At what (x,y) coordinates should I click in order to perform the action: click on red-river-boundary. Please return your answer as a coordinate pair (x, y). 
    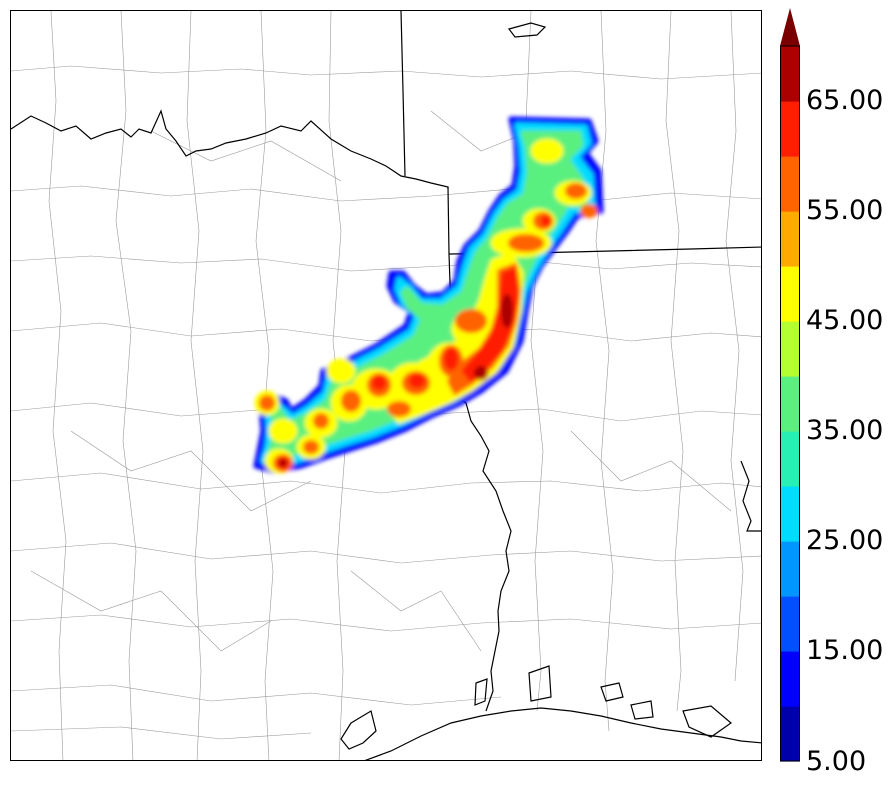
    Looking at the image, I should click on (230, 149).